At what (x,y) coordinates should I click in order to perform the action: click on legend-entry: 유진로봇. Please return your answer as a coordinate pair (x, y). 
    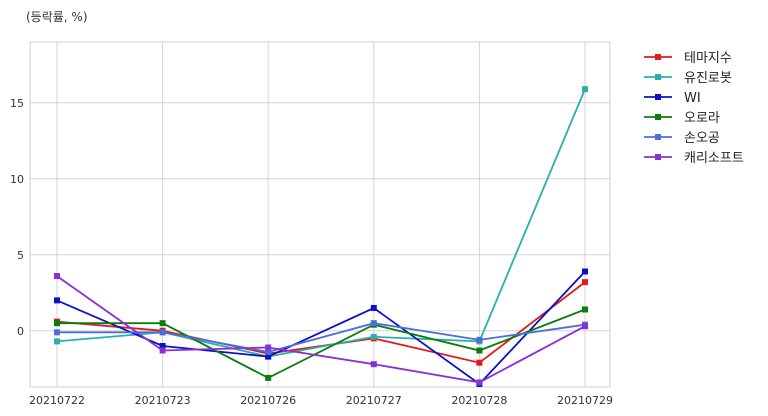
    Looking at the image, I should click on (688, 78).